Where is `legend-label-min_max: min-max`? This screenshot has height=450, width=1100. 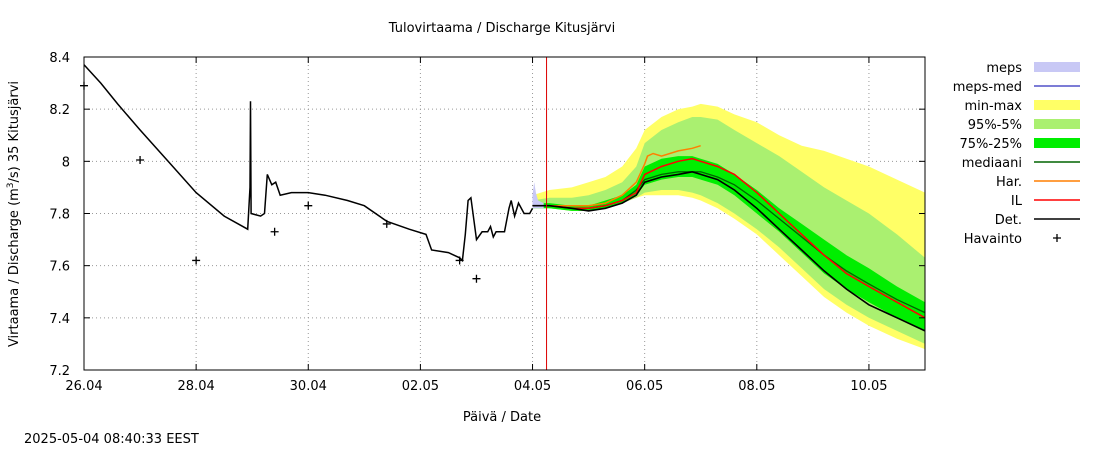
legend-label-min_max: min-max is located at coordinates (993, 106).